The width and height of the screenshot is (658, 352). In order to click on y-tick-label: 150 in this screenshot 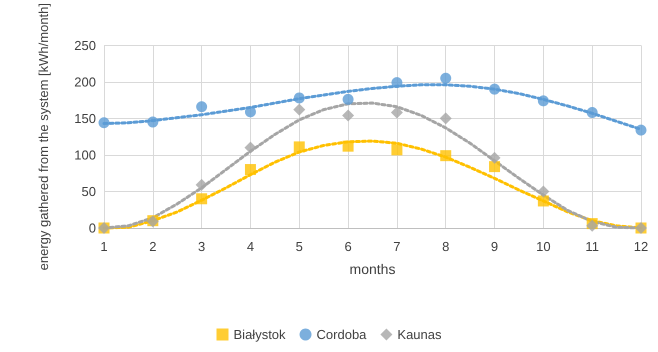, I will do `click(85, 118)`.